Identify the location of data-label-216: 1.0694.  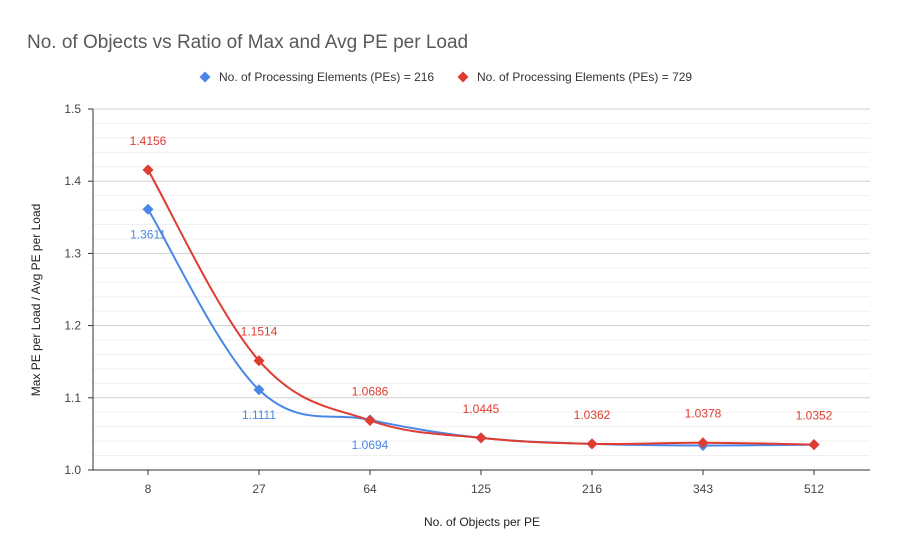
(370, 445).